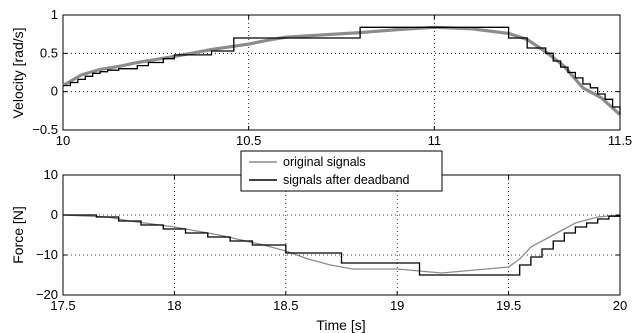 The width and height of the screenshot is (635, 333). Describe the element at coordinates (18, 72) in the screenshot. I see `velocity-y-axis-label: Velocity [rad/s]` at that location.